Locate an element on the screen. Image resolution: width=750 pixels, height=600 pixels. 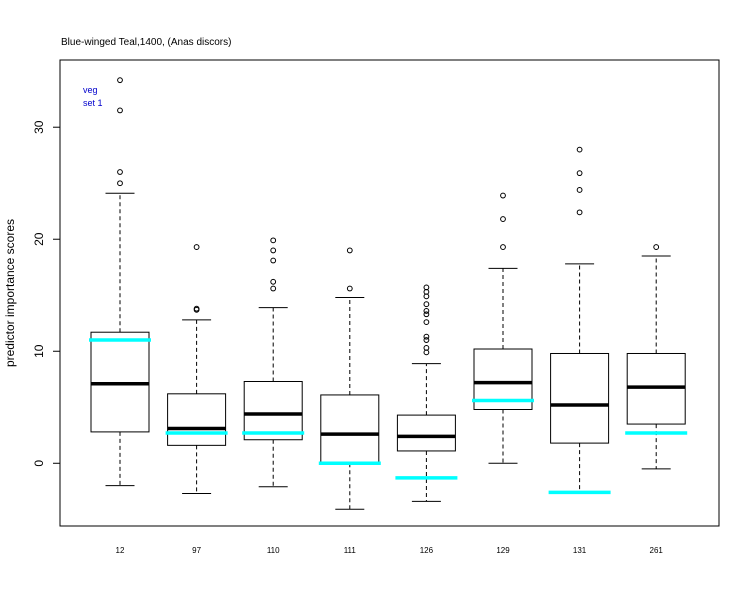
x-tick-label: 110 is located at coordinates (273, 550).